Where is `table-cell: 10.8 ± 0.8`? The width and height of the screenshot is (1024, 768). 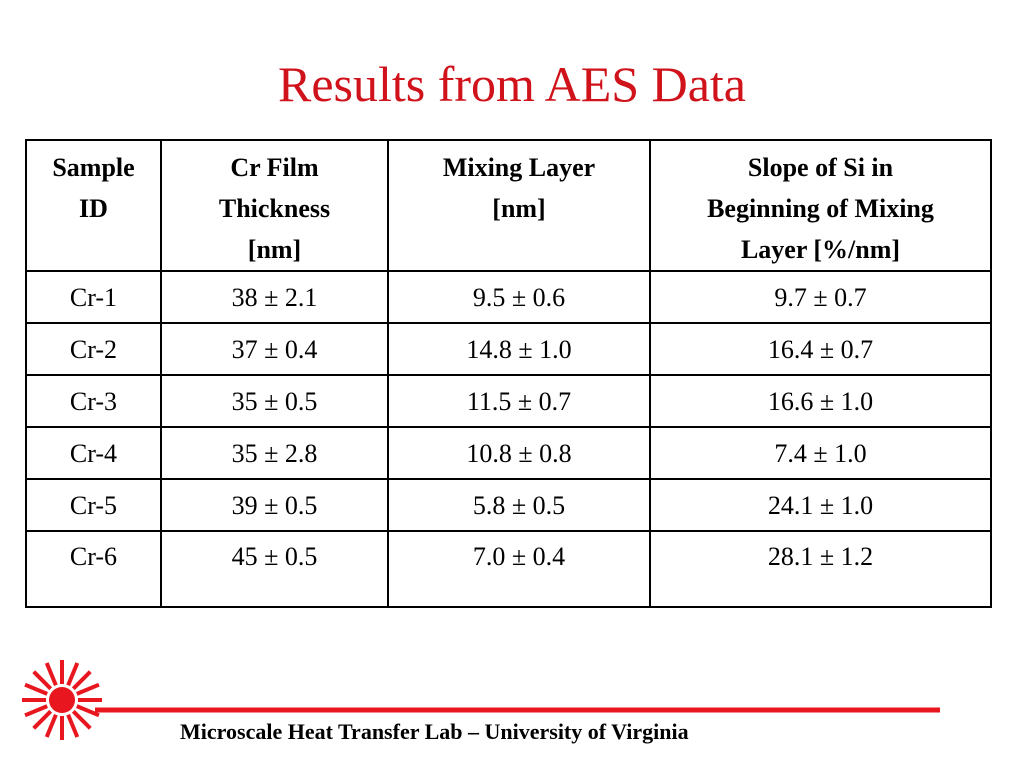
table-cell: 10.8 ± 0.8 is located at coordinates (519, 453).